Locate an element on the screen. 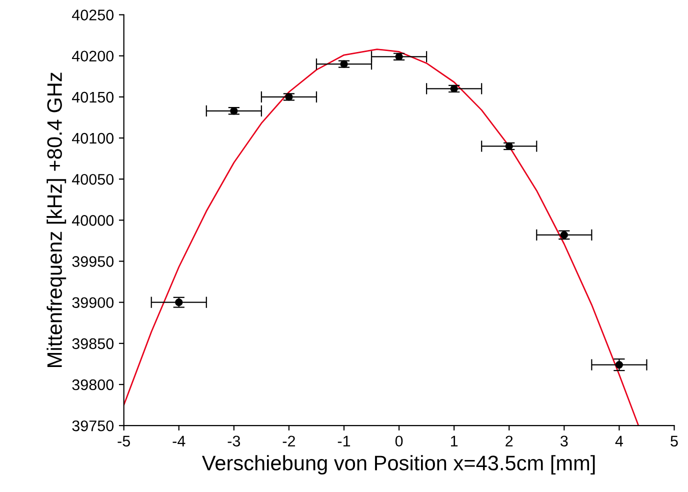 This screenshot has height=492, width=688. x-tick-label: -4 is located at coordinates (179, 441).